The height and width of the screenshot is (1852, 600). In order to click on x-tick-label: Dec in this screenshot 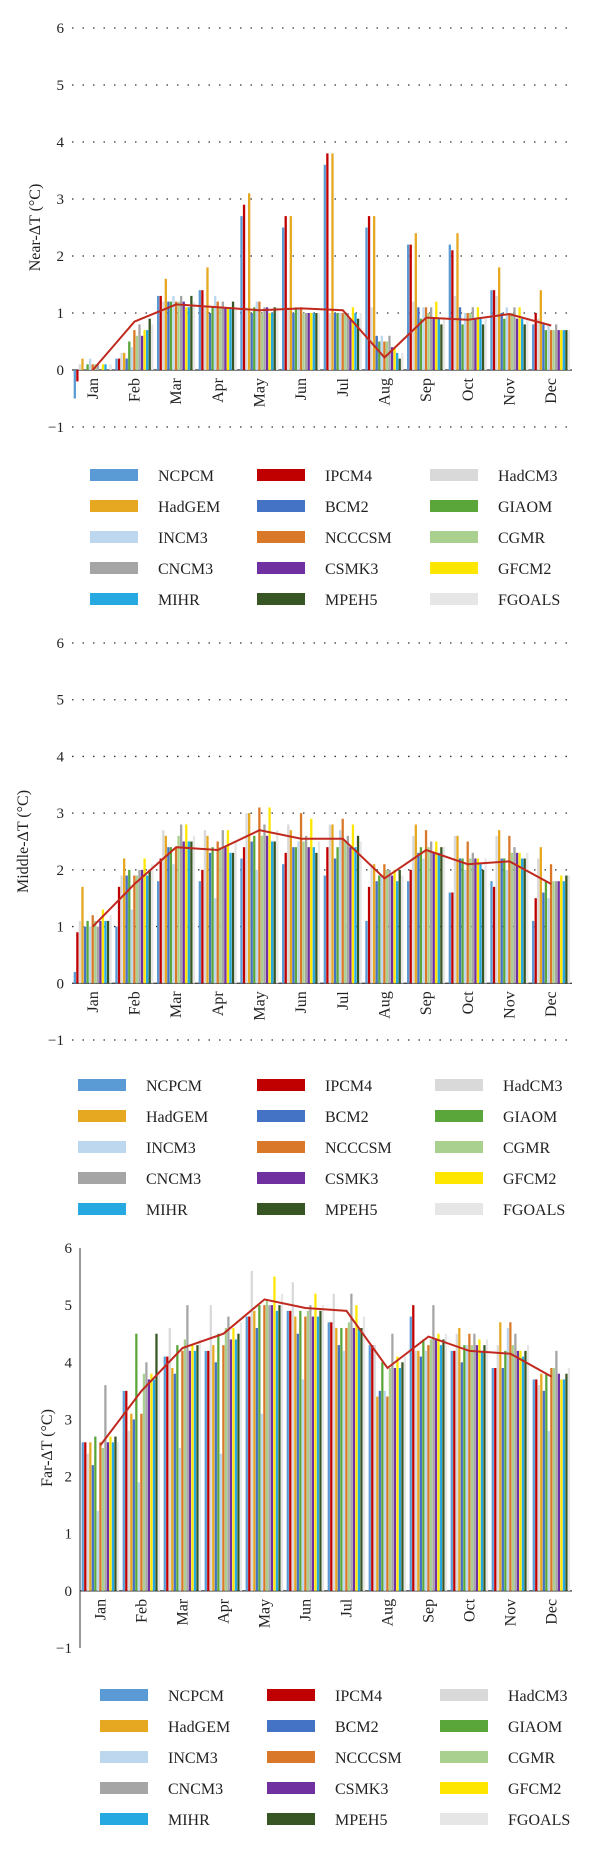, I will do `click(551, 1004)`.